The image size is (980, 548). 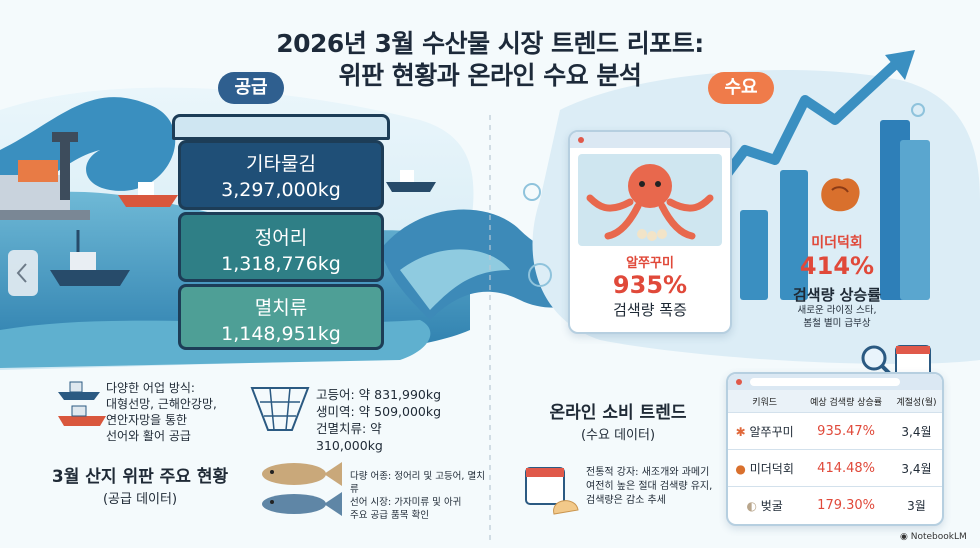 I want to click on keyword-cell: ◐ 벚굴, so click(x=765, y=504).